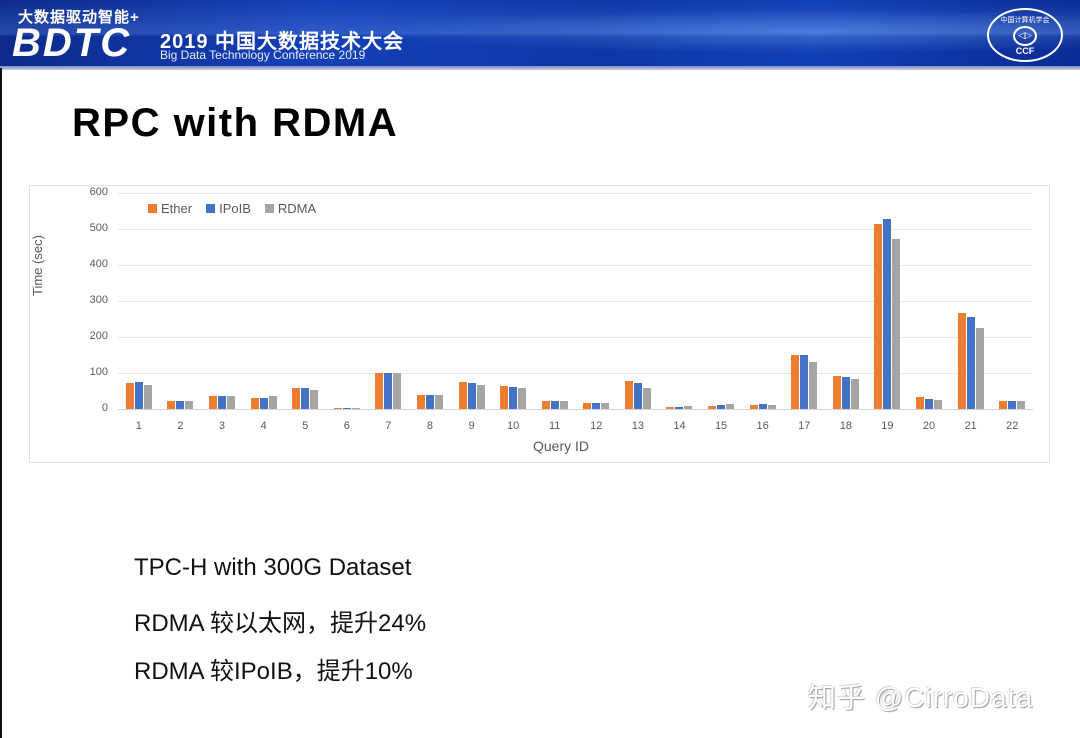 The height and width of the screenshot is (738, 1080). Describe the element at coordinates (269, 208) in the screenshot. I see `legend-swatch-rdma-icon` at that location.